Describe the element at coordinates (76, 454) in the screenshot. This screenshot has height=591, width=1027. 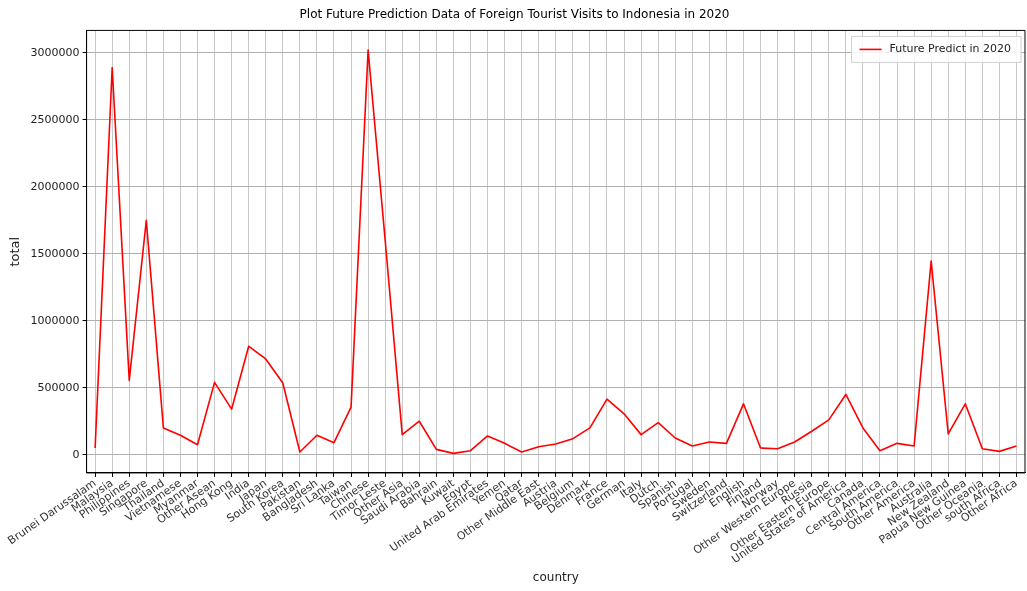
I see `y-tick-label: 0` at that location.